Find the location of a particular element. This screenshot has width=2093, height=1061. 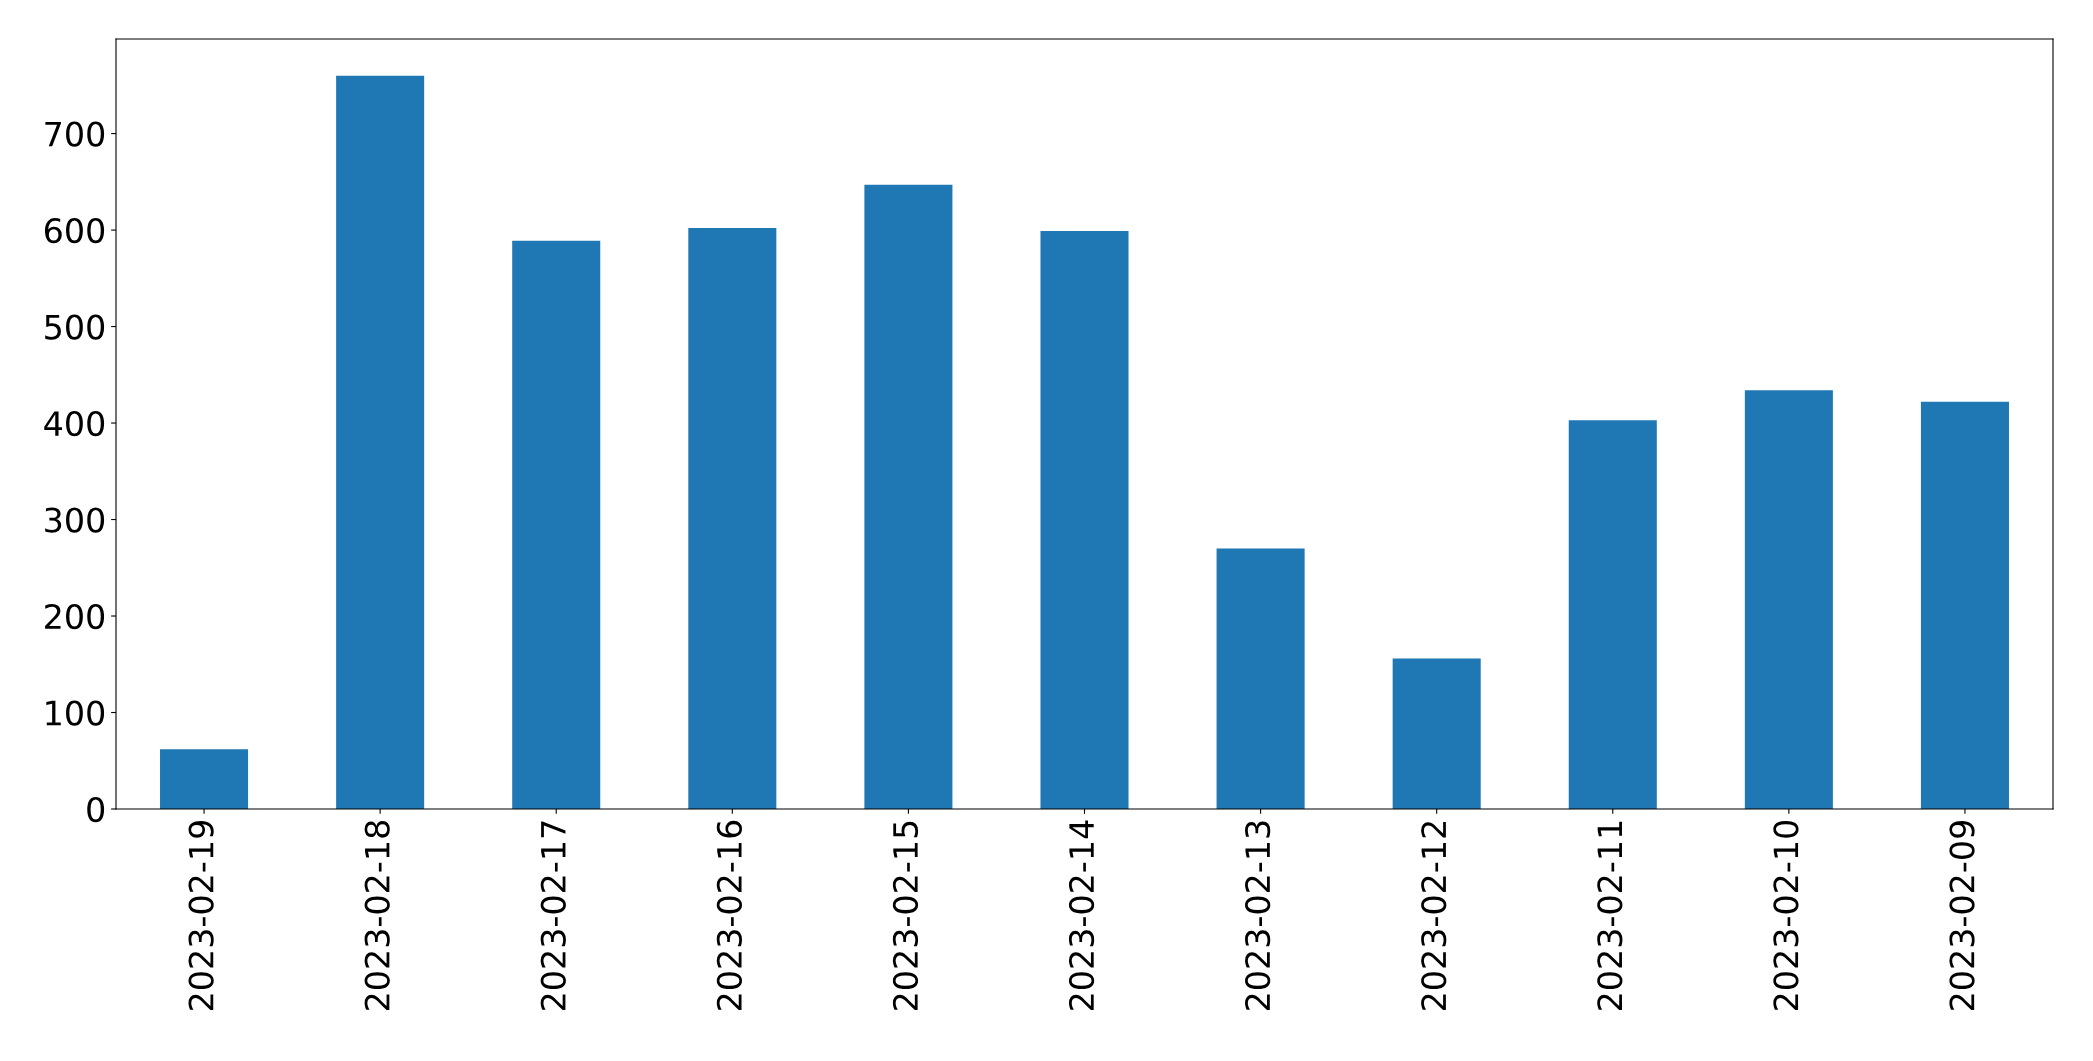

x-tick-label: 2023-02-17 is located at coordinates (553, 915).